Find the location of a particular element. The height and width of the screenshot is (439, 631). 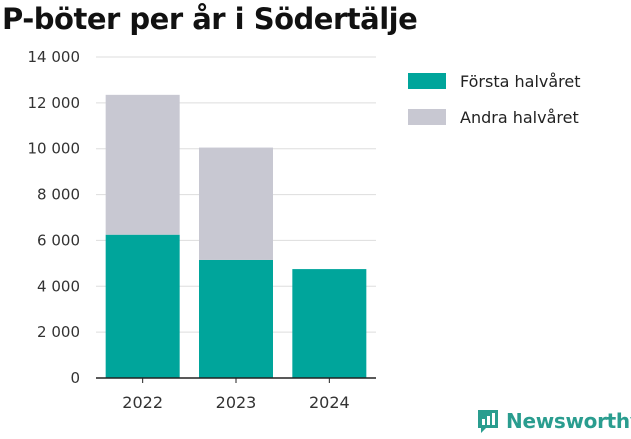

legend-item-first-half: Första halvåret is located at coordinates (494, 81).